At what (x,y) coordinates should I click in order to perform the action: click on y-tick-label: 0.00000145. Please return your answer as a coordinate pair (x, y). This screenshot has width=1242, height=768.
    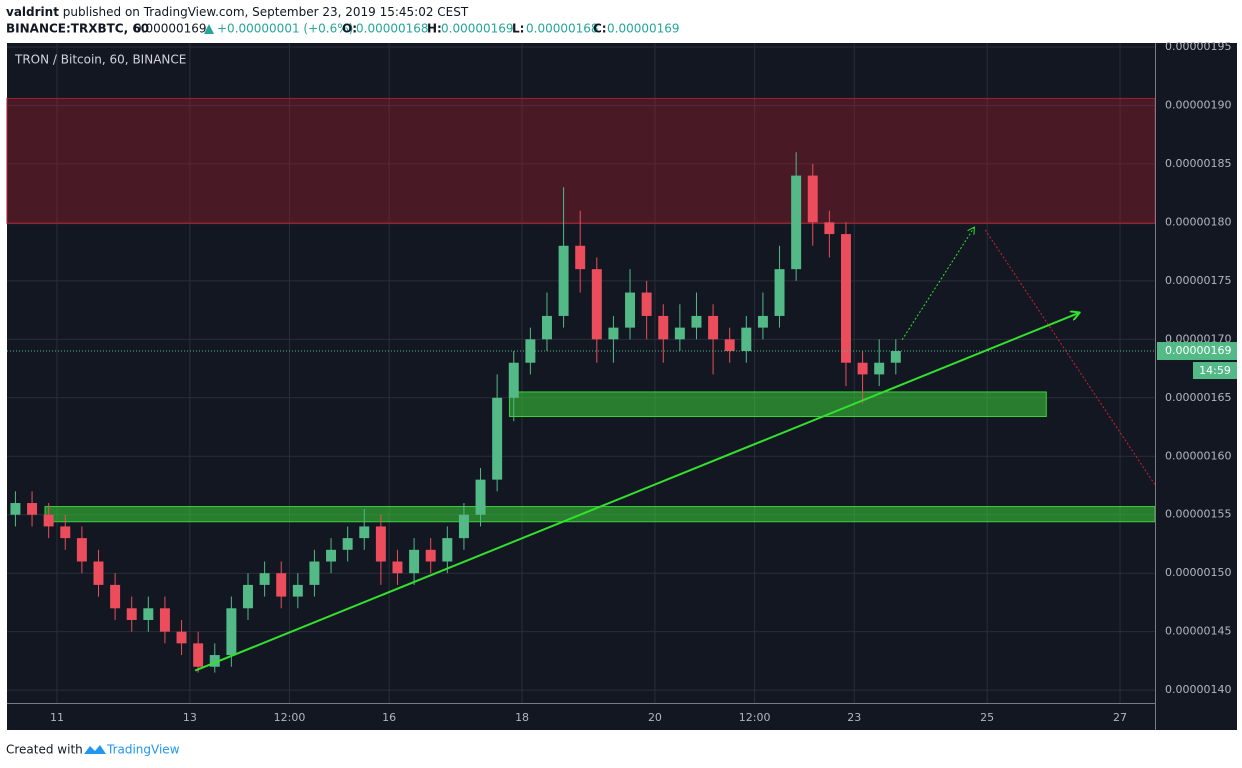
    Looking at the image, I should click on (1198, 631).